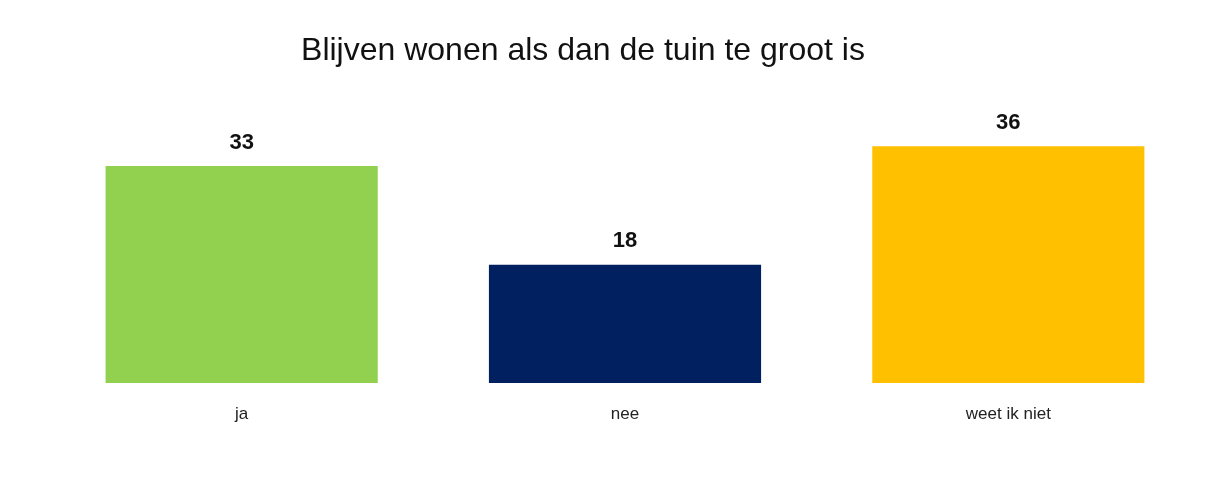 The image size is (1206, 477). I want to click on x-tick-label: ja, so click(241, 413).